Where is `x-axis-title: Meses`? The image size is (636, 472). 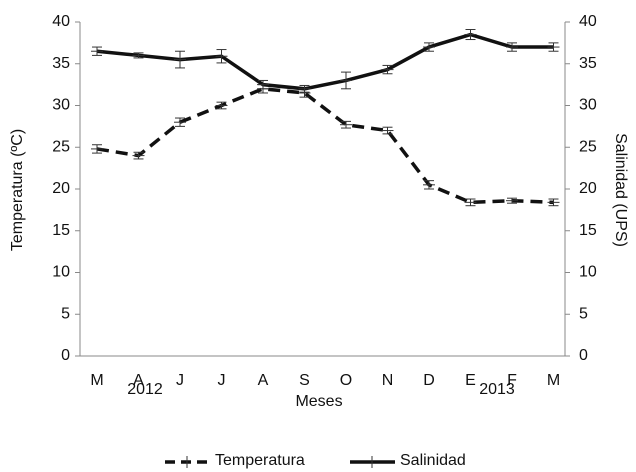 x-axis-title: Meses is located at coordinates (318, 401).